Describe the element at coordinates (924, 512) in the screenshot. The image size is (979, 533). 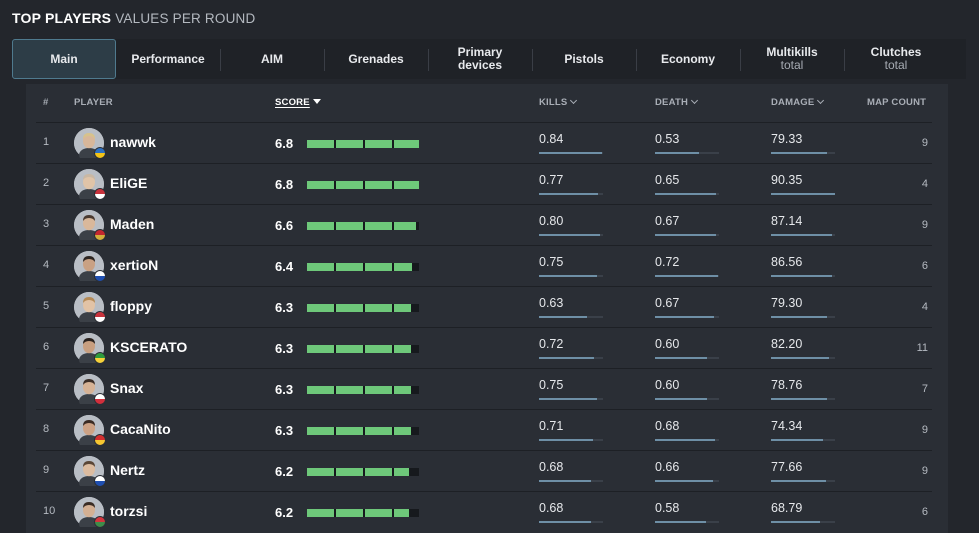
I see `player-map-count: 6` at that location.